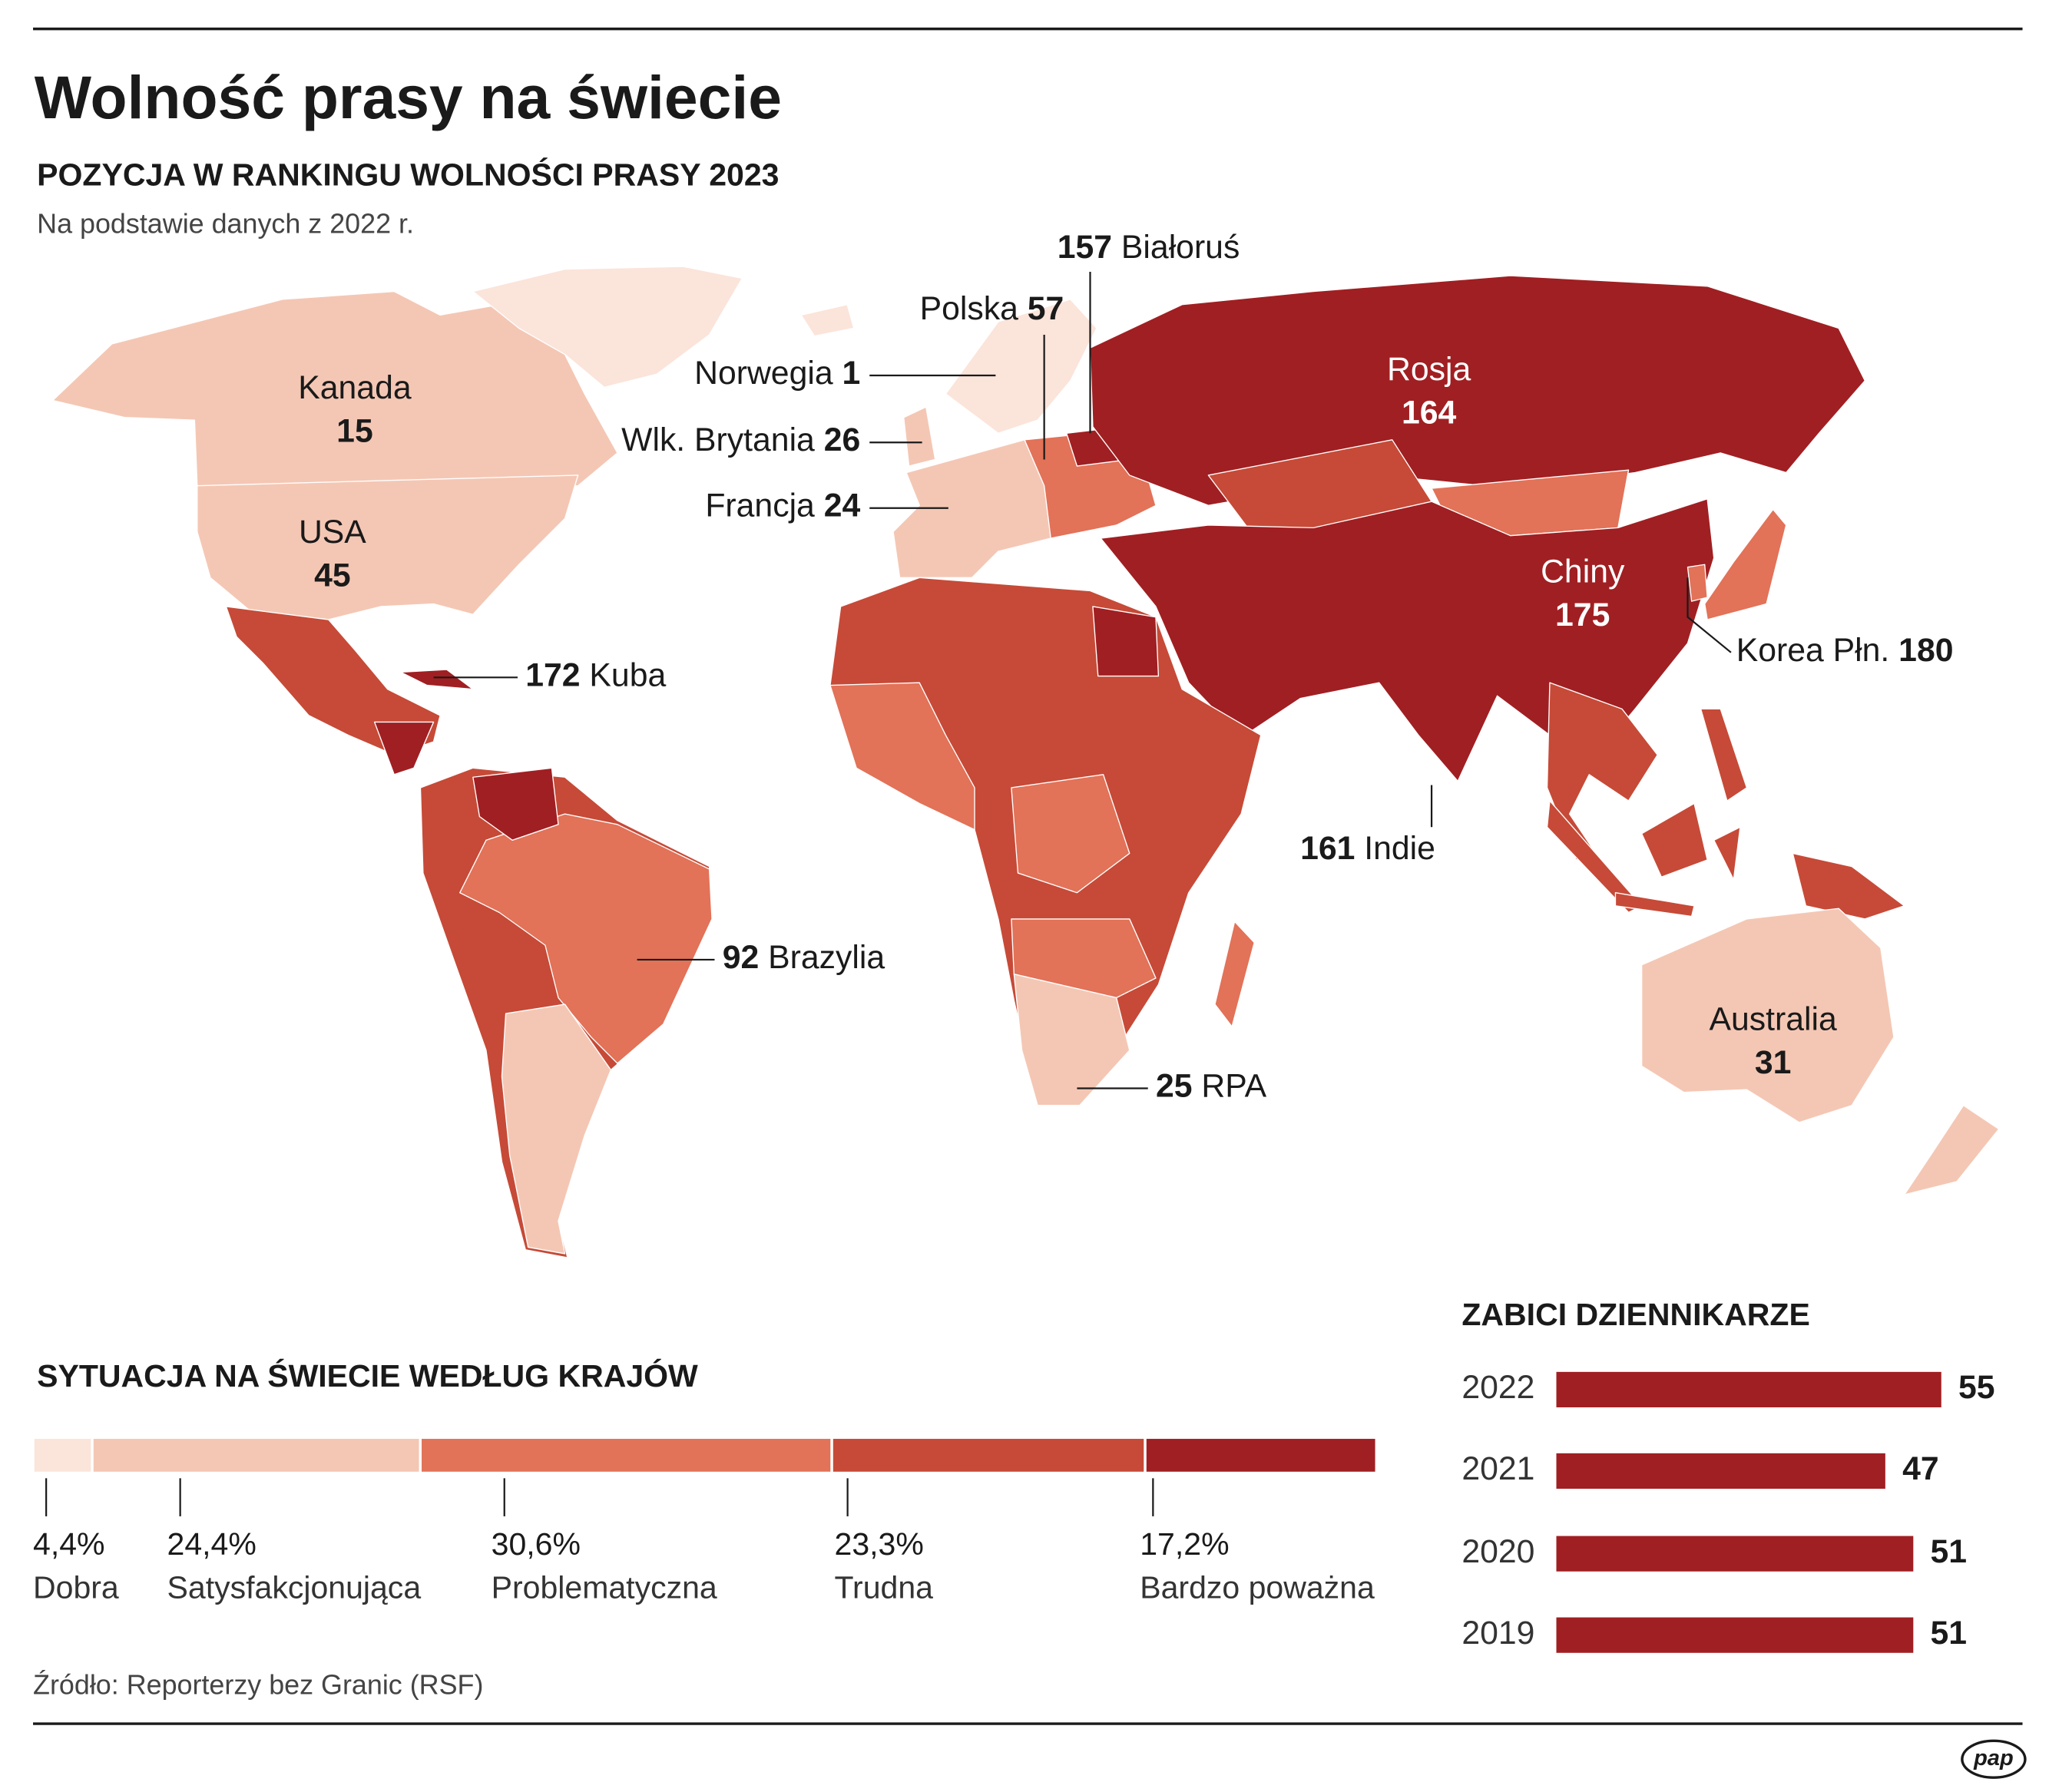 This screenshot has width=2049, height=1792. Describe the element at coordinates (294, 1587) in the screenshot. I see `legend-label: Satysfakcjonująca` at that location.